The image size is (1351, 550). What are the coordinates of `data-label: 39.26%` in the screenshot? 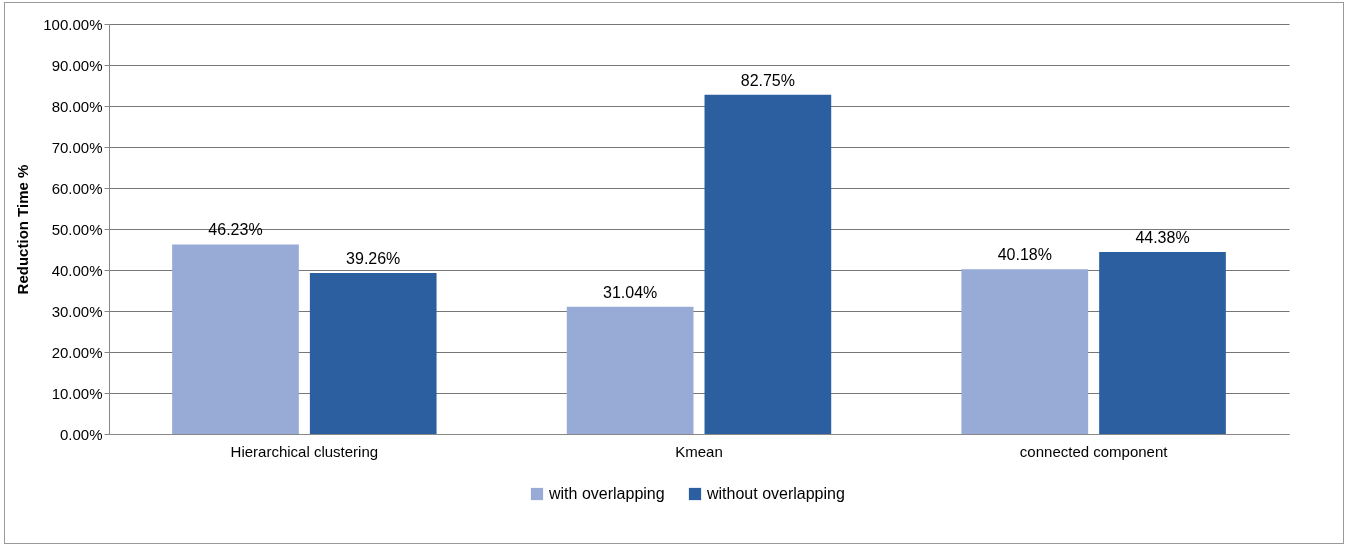 It's located at (373, 259).